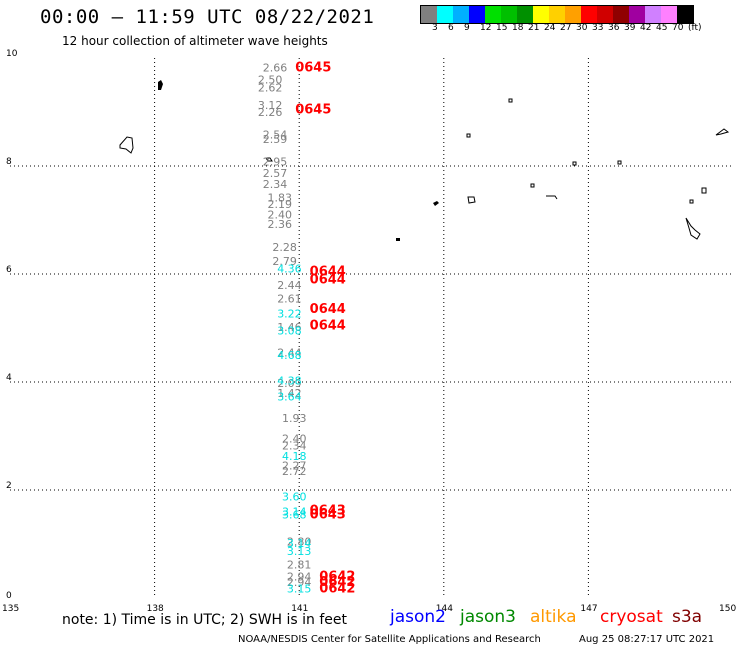 This screenshot has width=740, height=650. I want to click on color-scale-label: 70, so click(678, 28).